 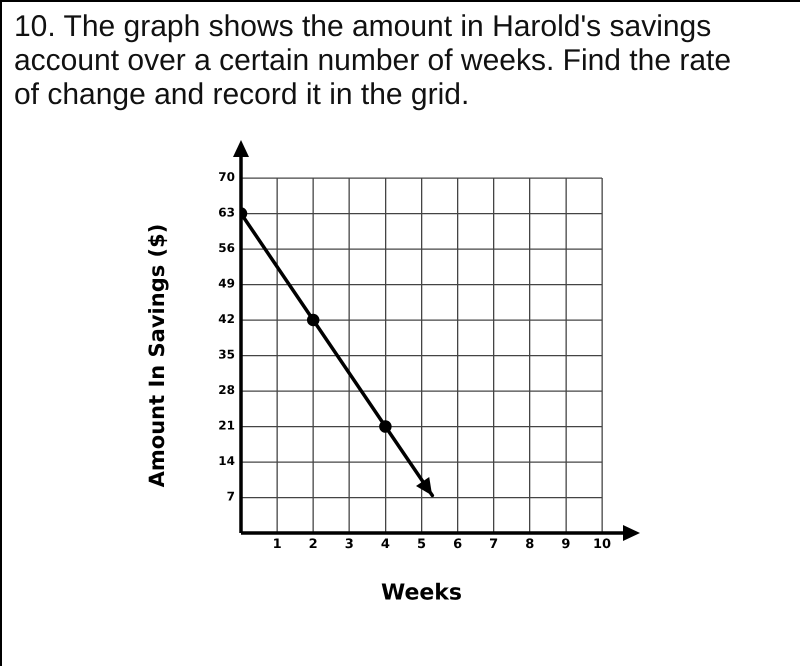 What do you see at coordinates (313, 544) in the screenshot?
I see `x-tick-label: 2` at bounding box center [313, 544].